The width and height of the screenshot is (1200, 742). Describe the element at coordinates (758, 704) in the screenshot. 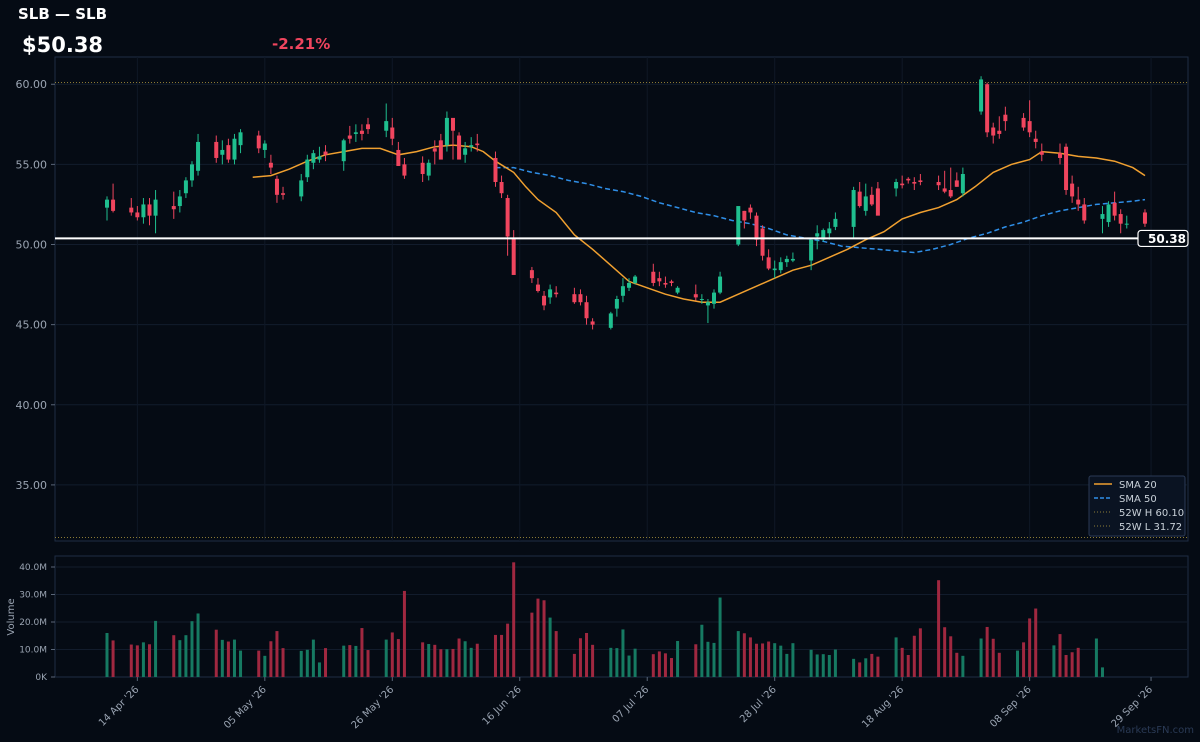

I see `x-tick-label: 28 Jul '26` at that location.